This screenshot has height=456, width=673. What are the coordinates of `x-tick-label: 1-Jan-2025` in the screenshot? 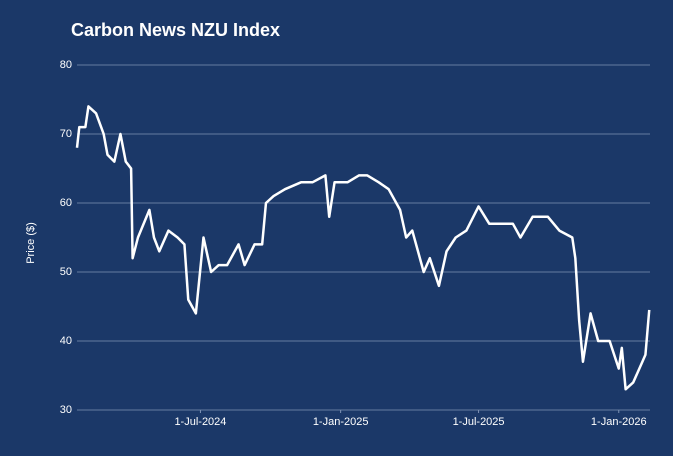 It's located at (341, 422).